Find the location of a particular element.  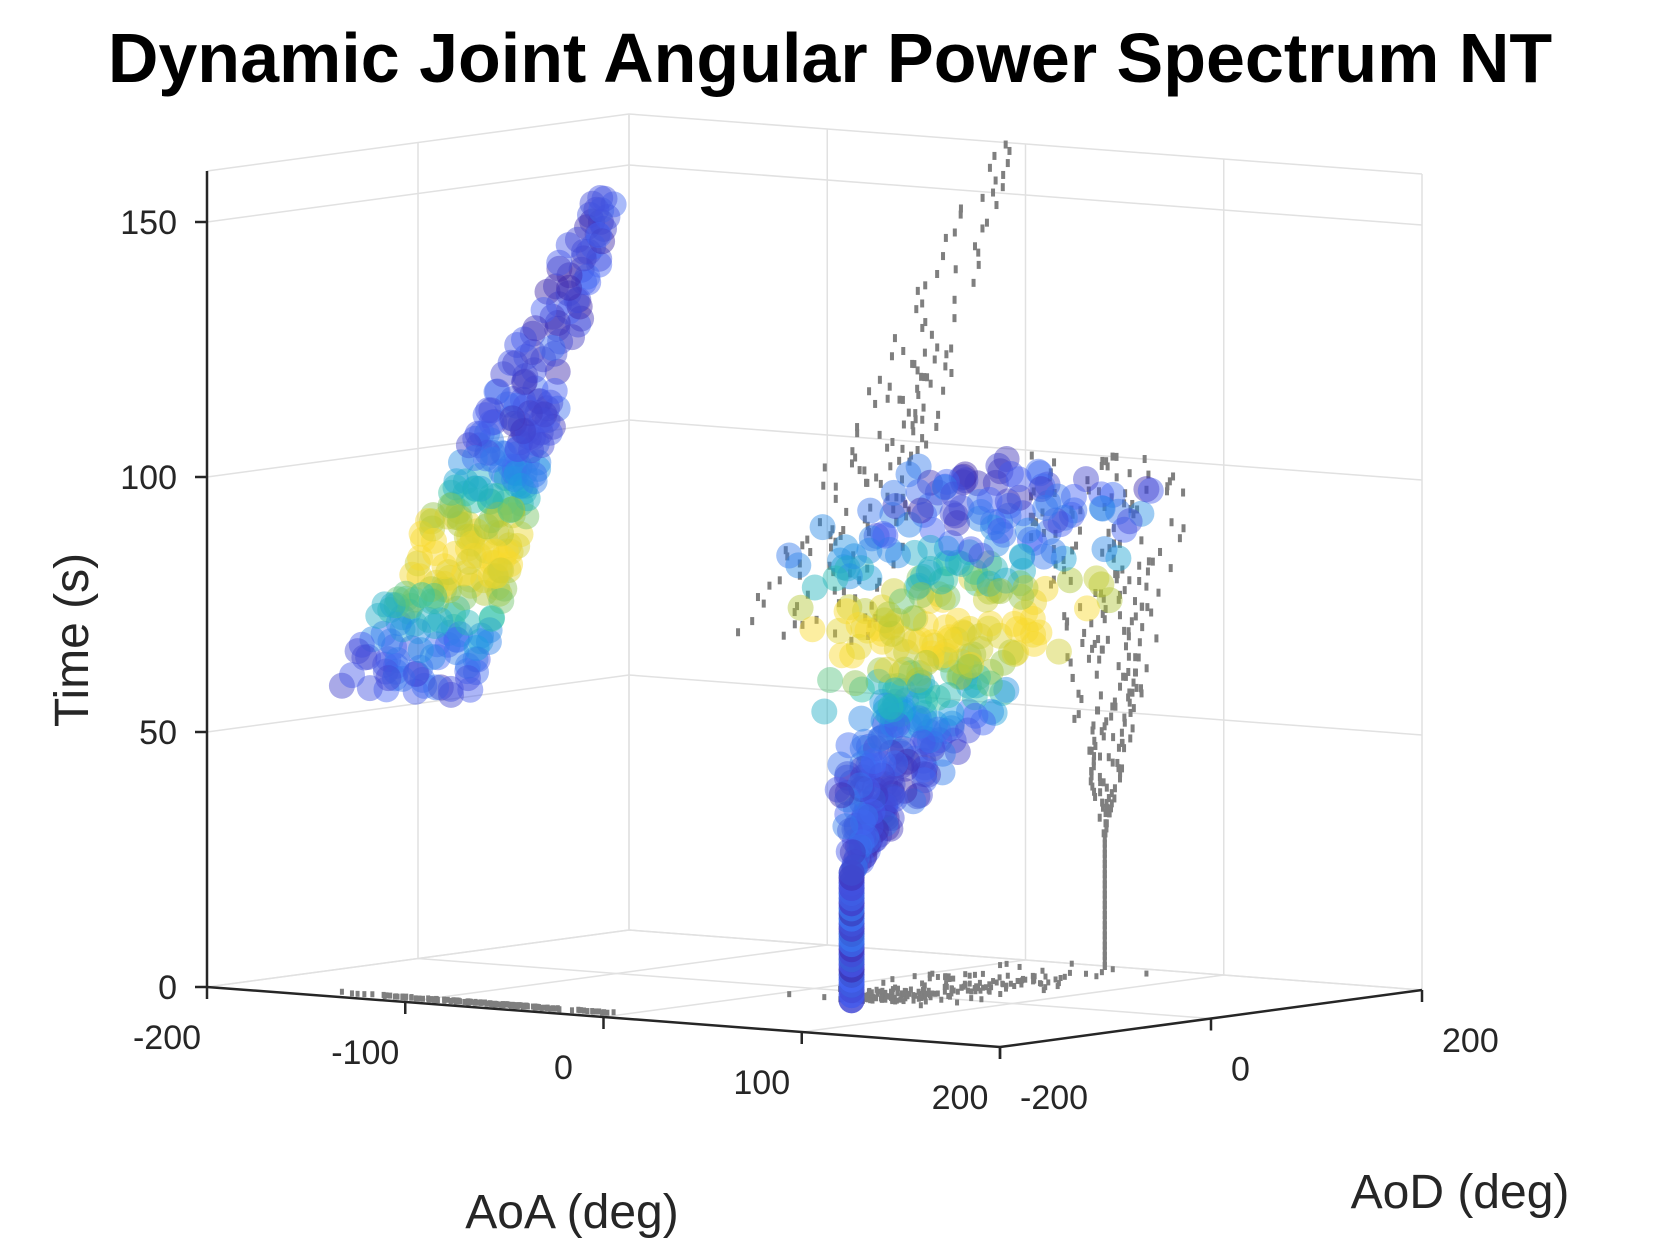

grid-line is located at coordinates (814, 144).